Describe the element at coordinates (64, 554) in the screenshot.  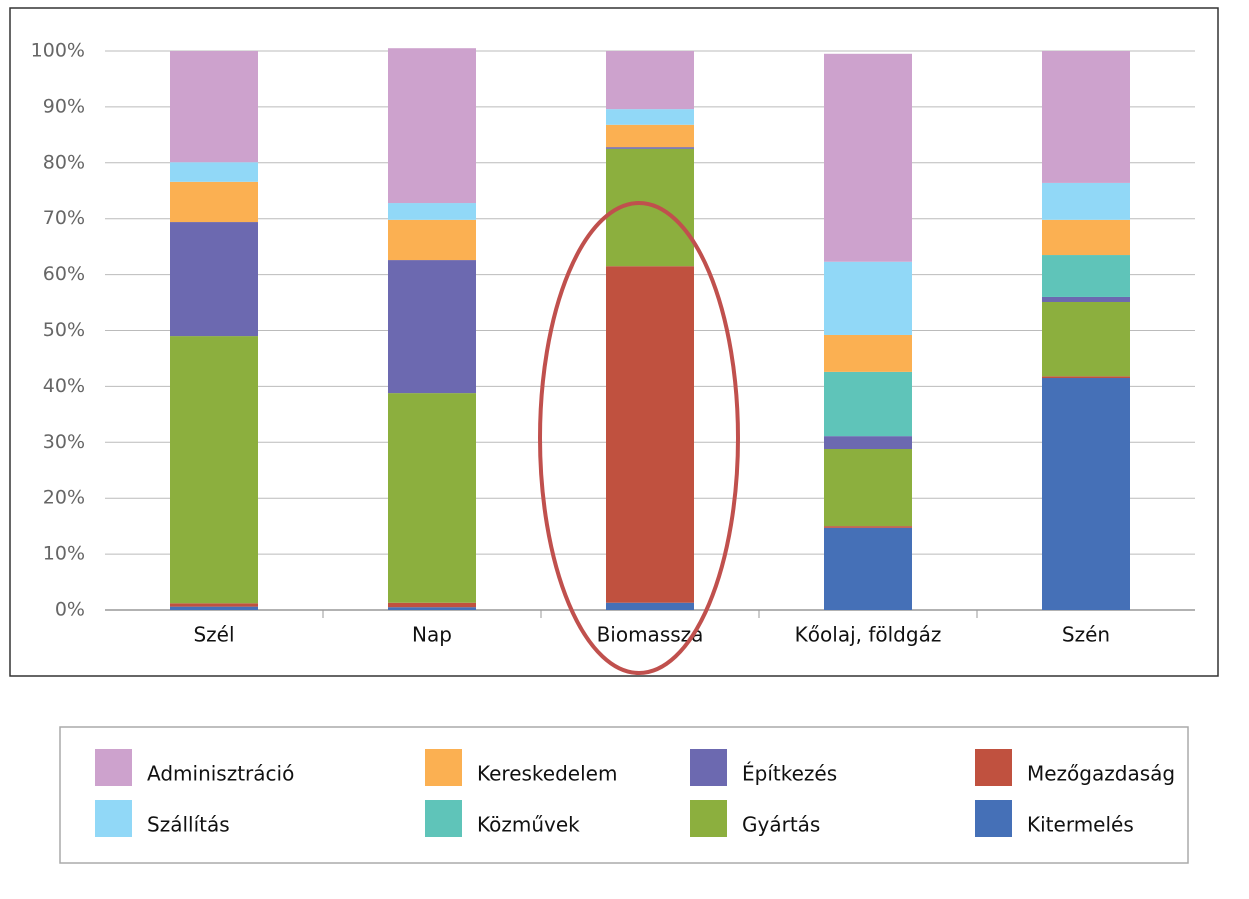
I see `y-tick-label: 10%` at that location.